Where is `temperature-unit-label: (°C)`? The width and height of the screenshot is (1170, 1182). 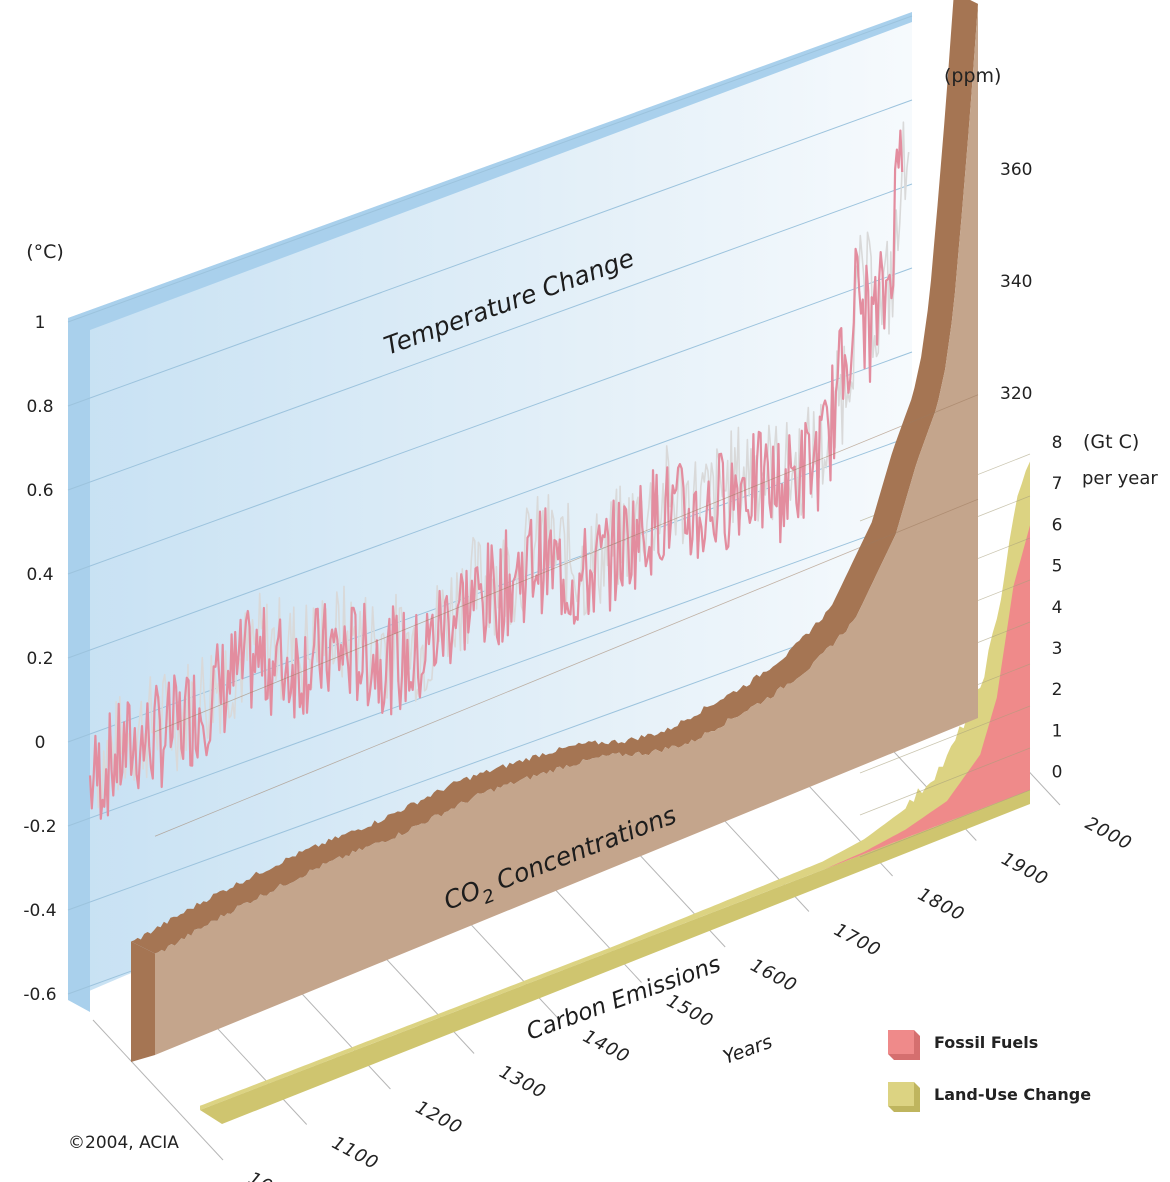 temperature-unit-label: (°C) is located at coordinates (45, 252).